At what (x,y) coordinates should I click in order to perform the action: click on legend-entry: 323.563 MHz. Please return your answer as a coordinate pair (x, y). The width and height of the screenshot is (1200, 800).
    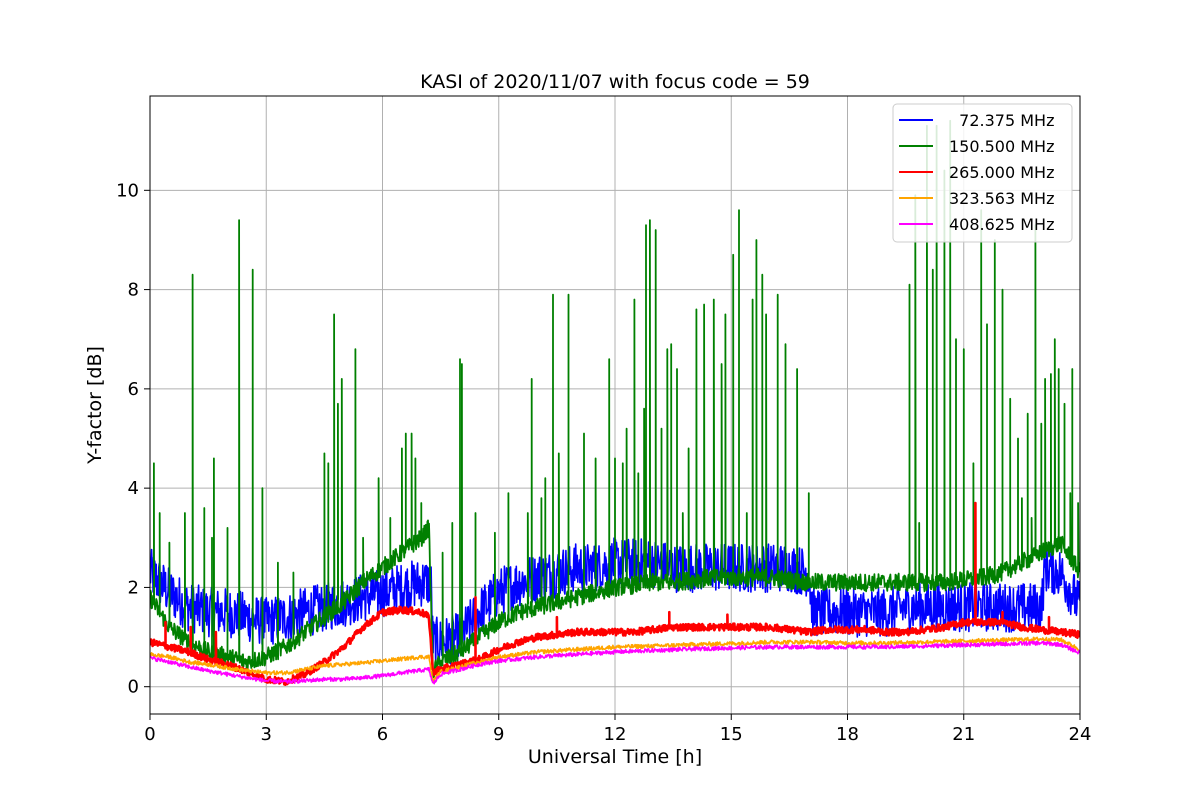
    Looking at the image, I should click on (1001, 198).